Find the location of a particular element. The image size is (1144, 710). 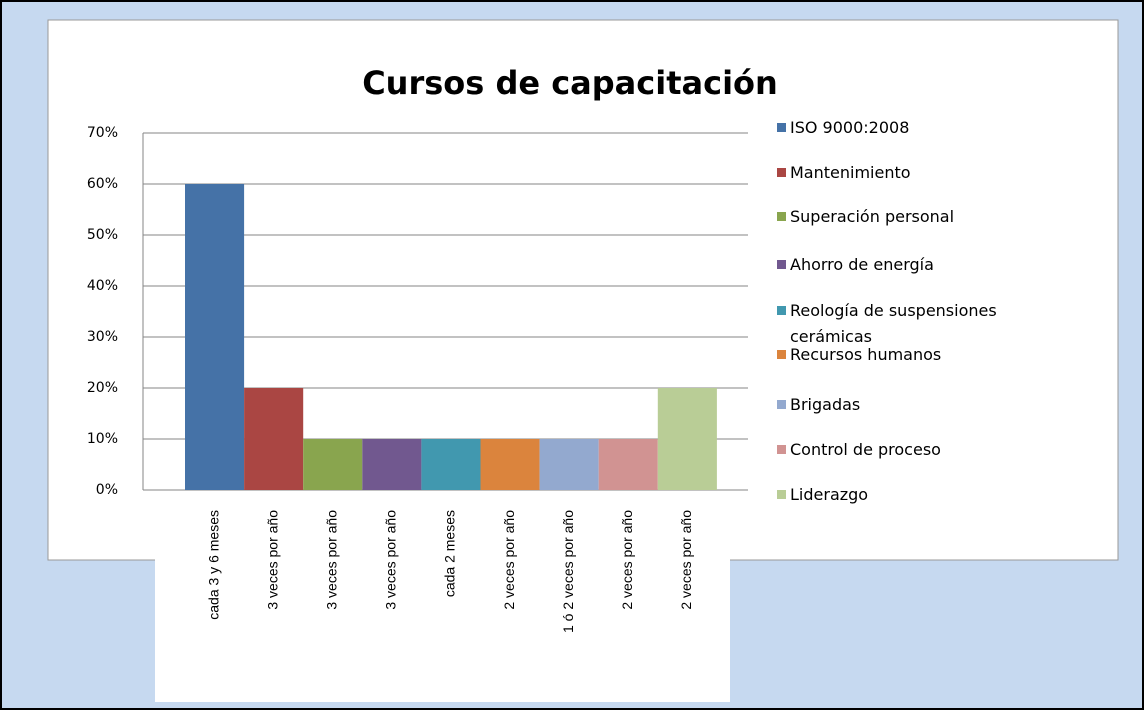

y-tick-label: 50% is located at coordinates (102, 235).